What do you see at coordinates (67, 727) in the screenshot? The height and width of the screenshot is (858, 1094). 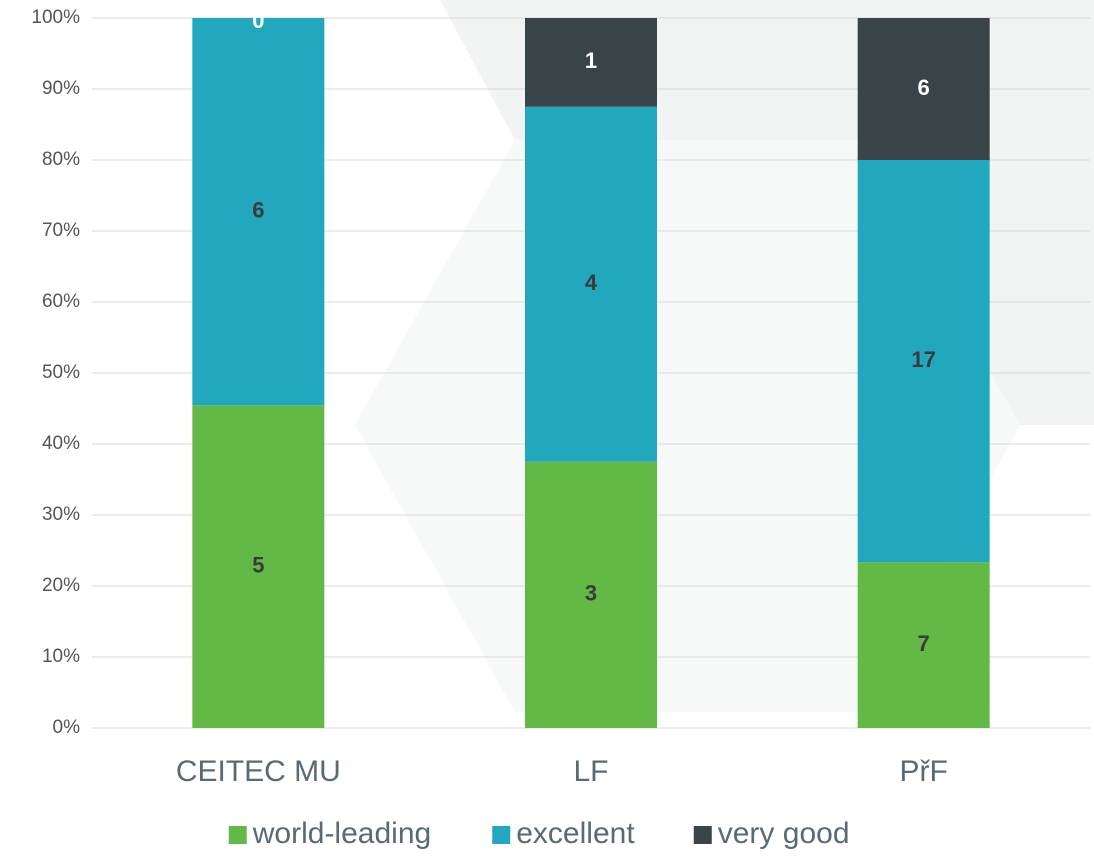 I see `y-tick-label: 0%` at bounding box center [67, 727].